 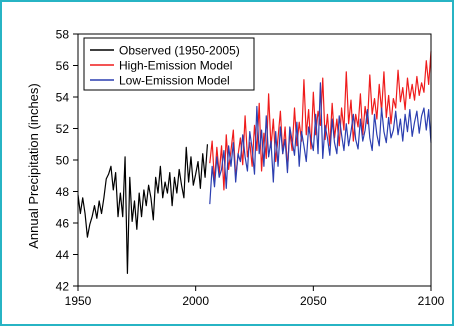 What do you see at coordinates (63, 224) in the screenshot?
I see `y-tick-label: 46` at bounding box center [63, 224].